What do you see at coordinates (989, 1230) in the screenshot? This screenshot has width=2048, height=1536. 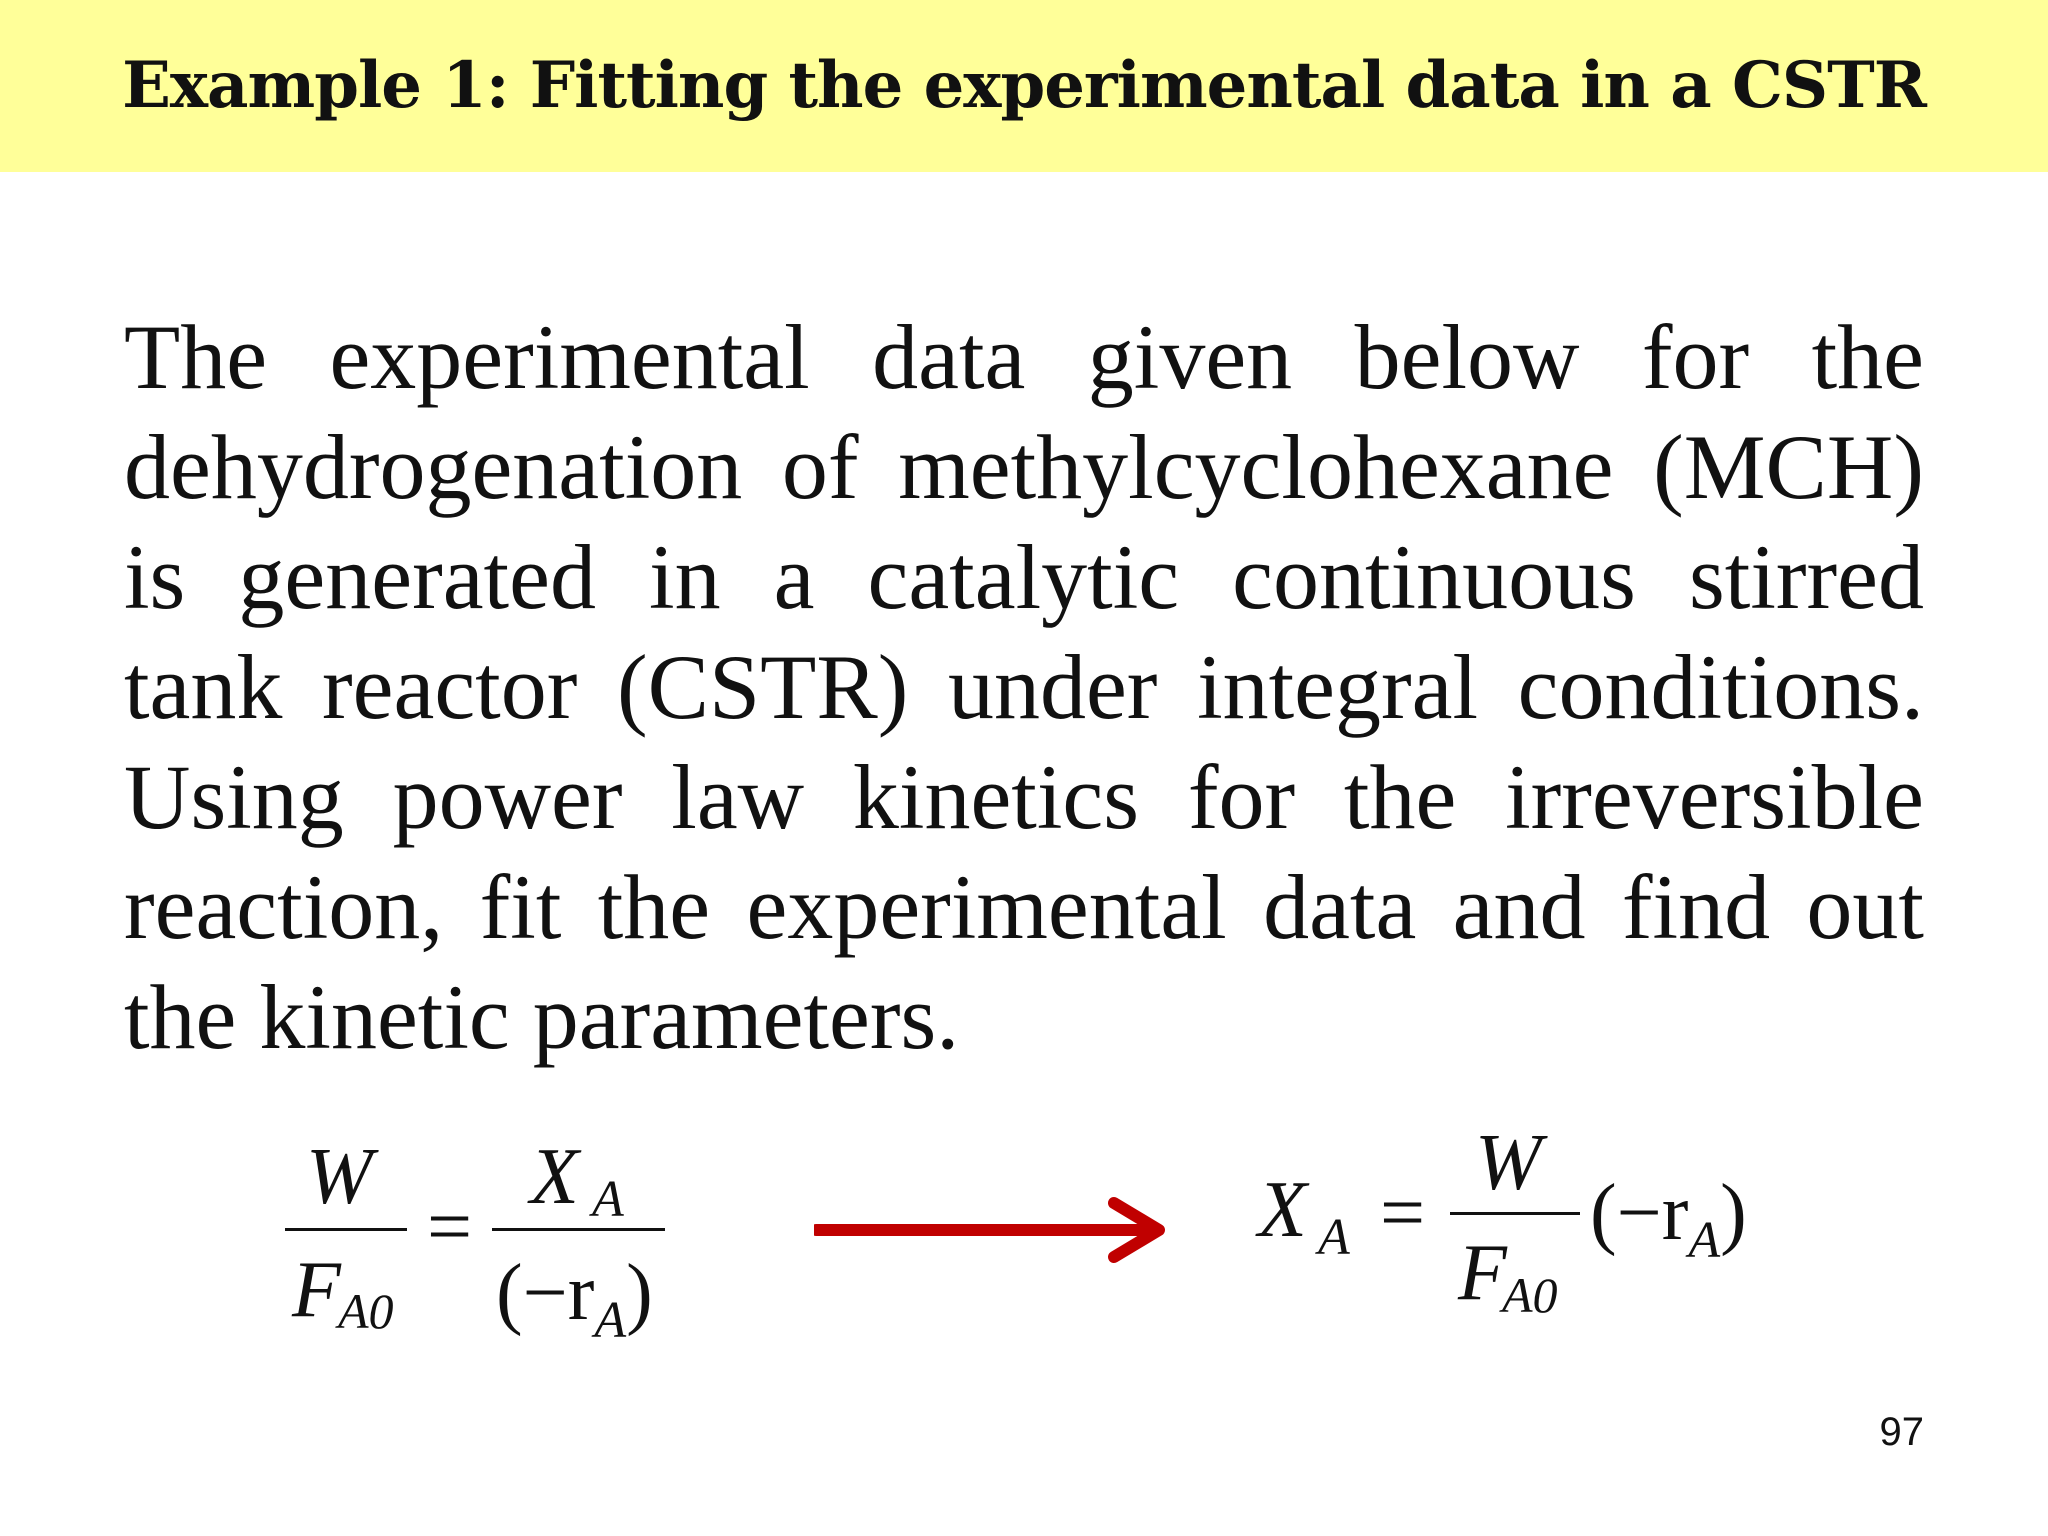 I see `right-arrow-icon` at bounding box center [989, 1230].